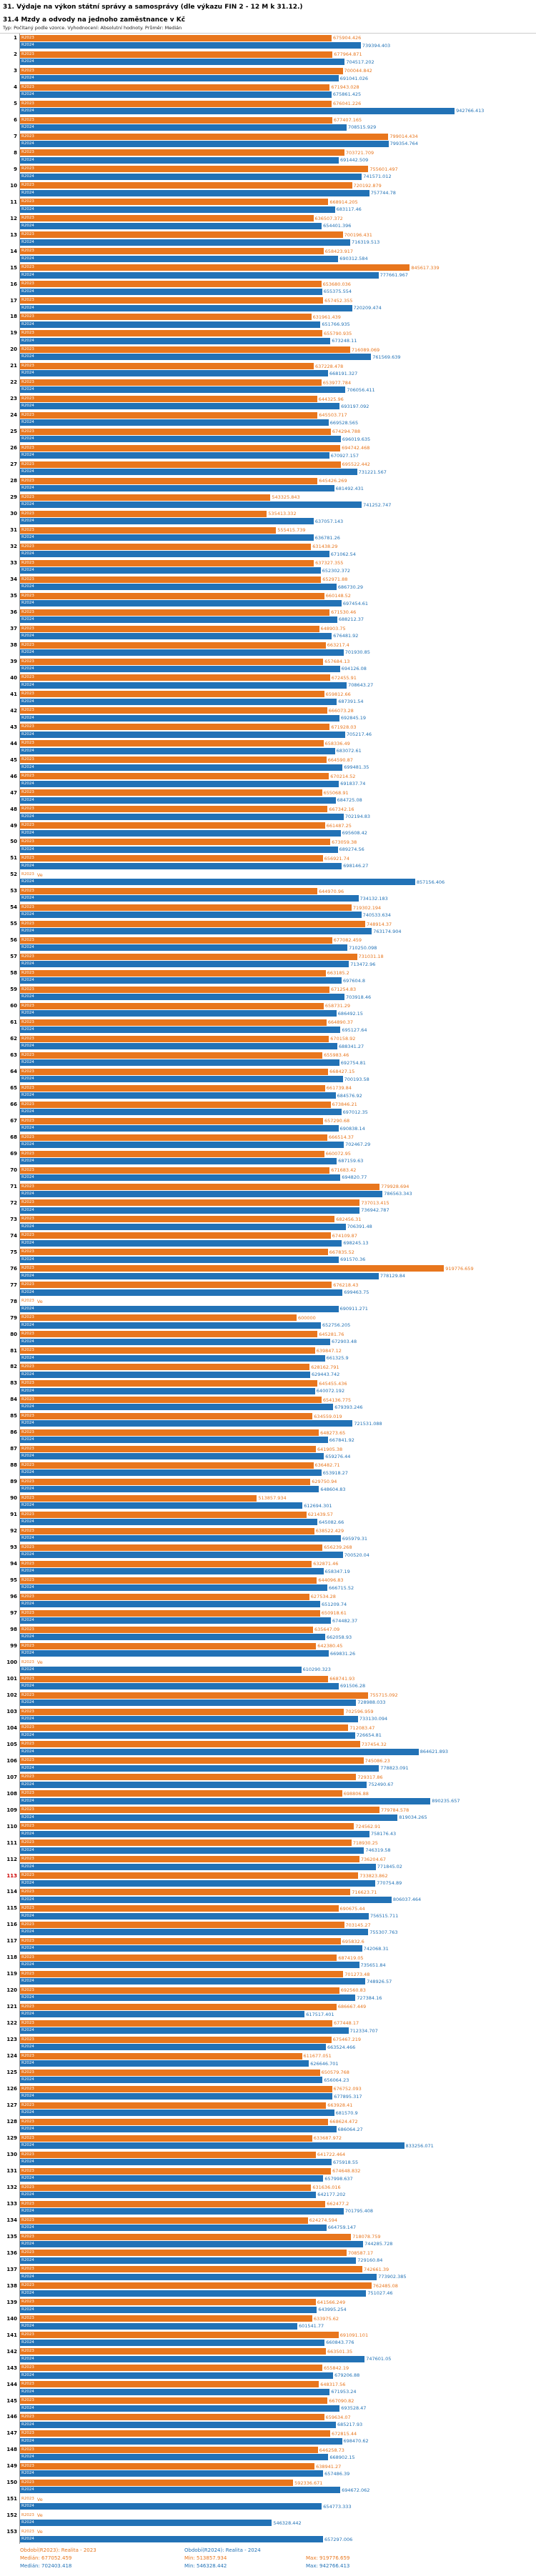 This screenshot has height=2576, width=536. Describe the element at coordinates (278, 2015) in the screenshot. I see `bar-line-r2024: R2024 617517.401` at that location.